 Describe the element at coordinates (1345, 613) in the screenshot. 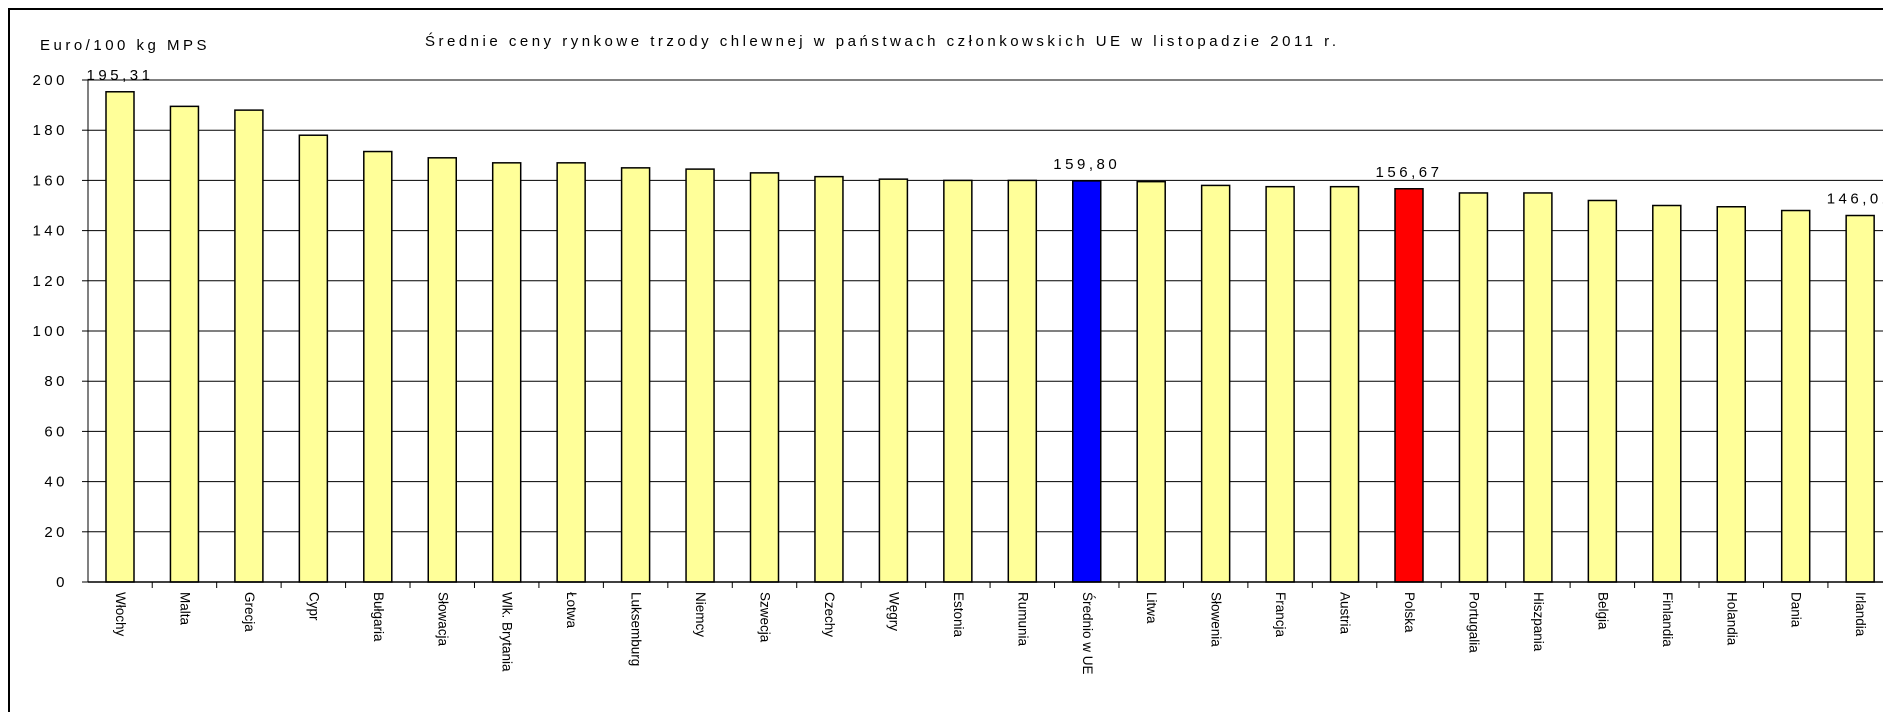

I see `x-tick-label-19: Austria` at that location.